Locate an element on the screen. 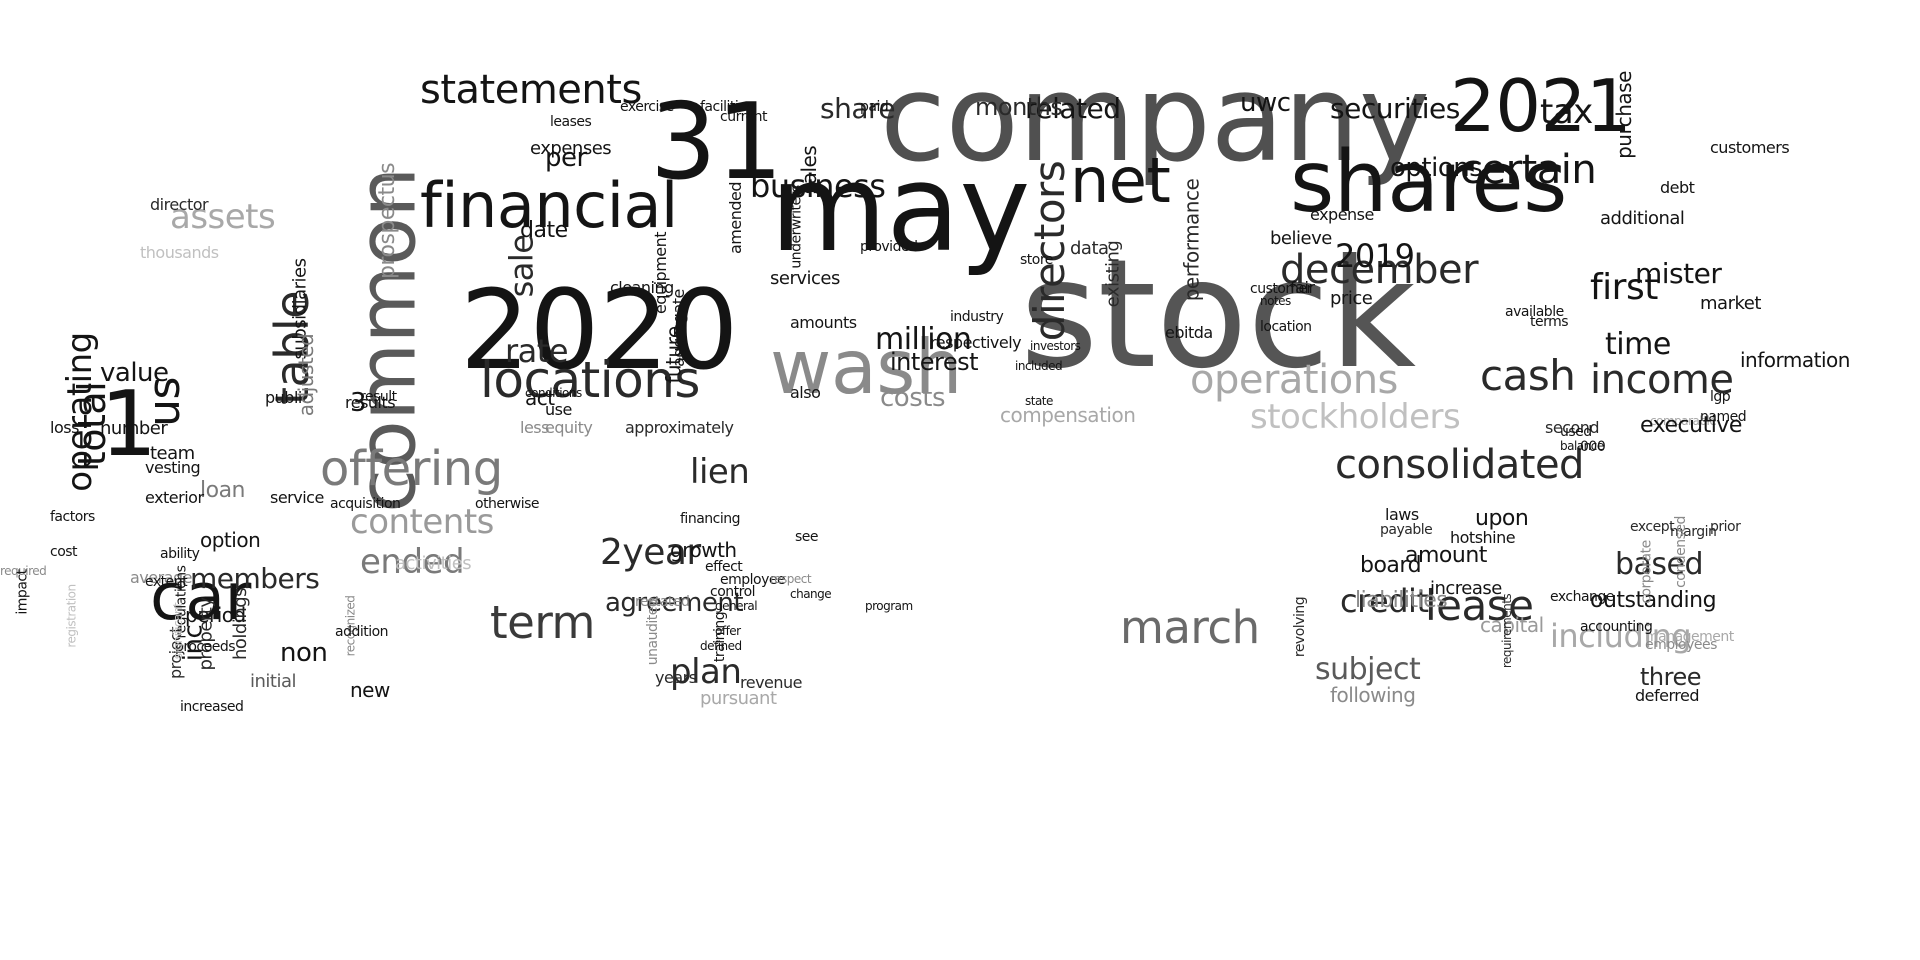  word: purchase is located at coordinates (1623, 115).